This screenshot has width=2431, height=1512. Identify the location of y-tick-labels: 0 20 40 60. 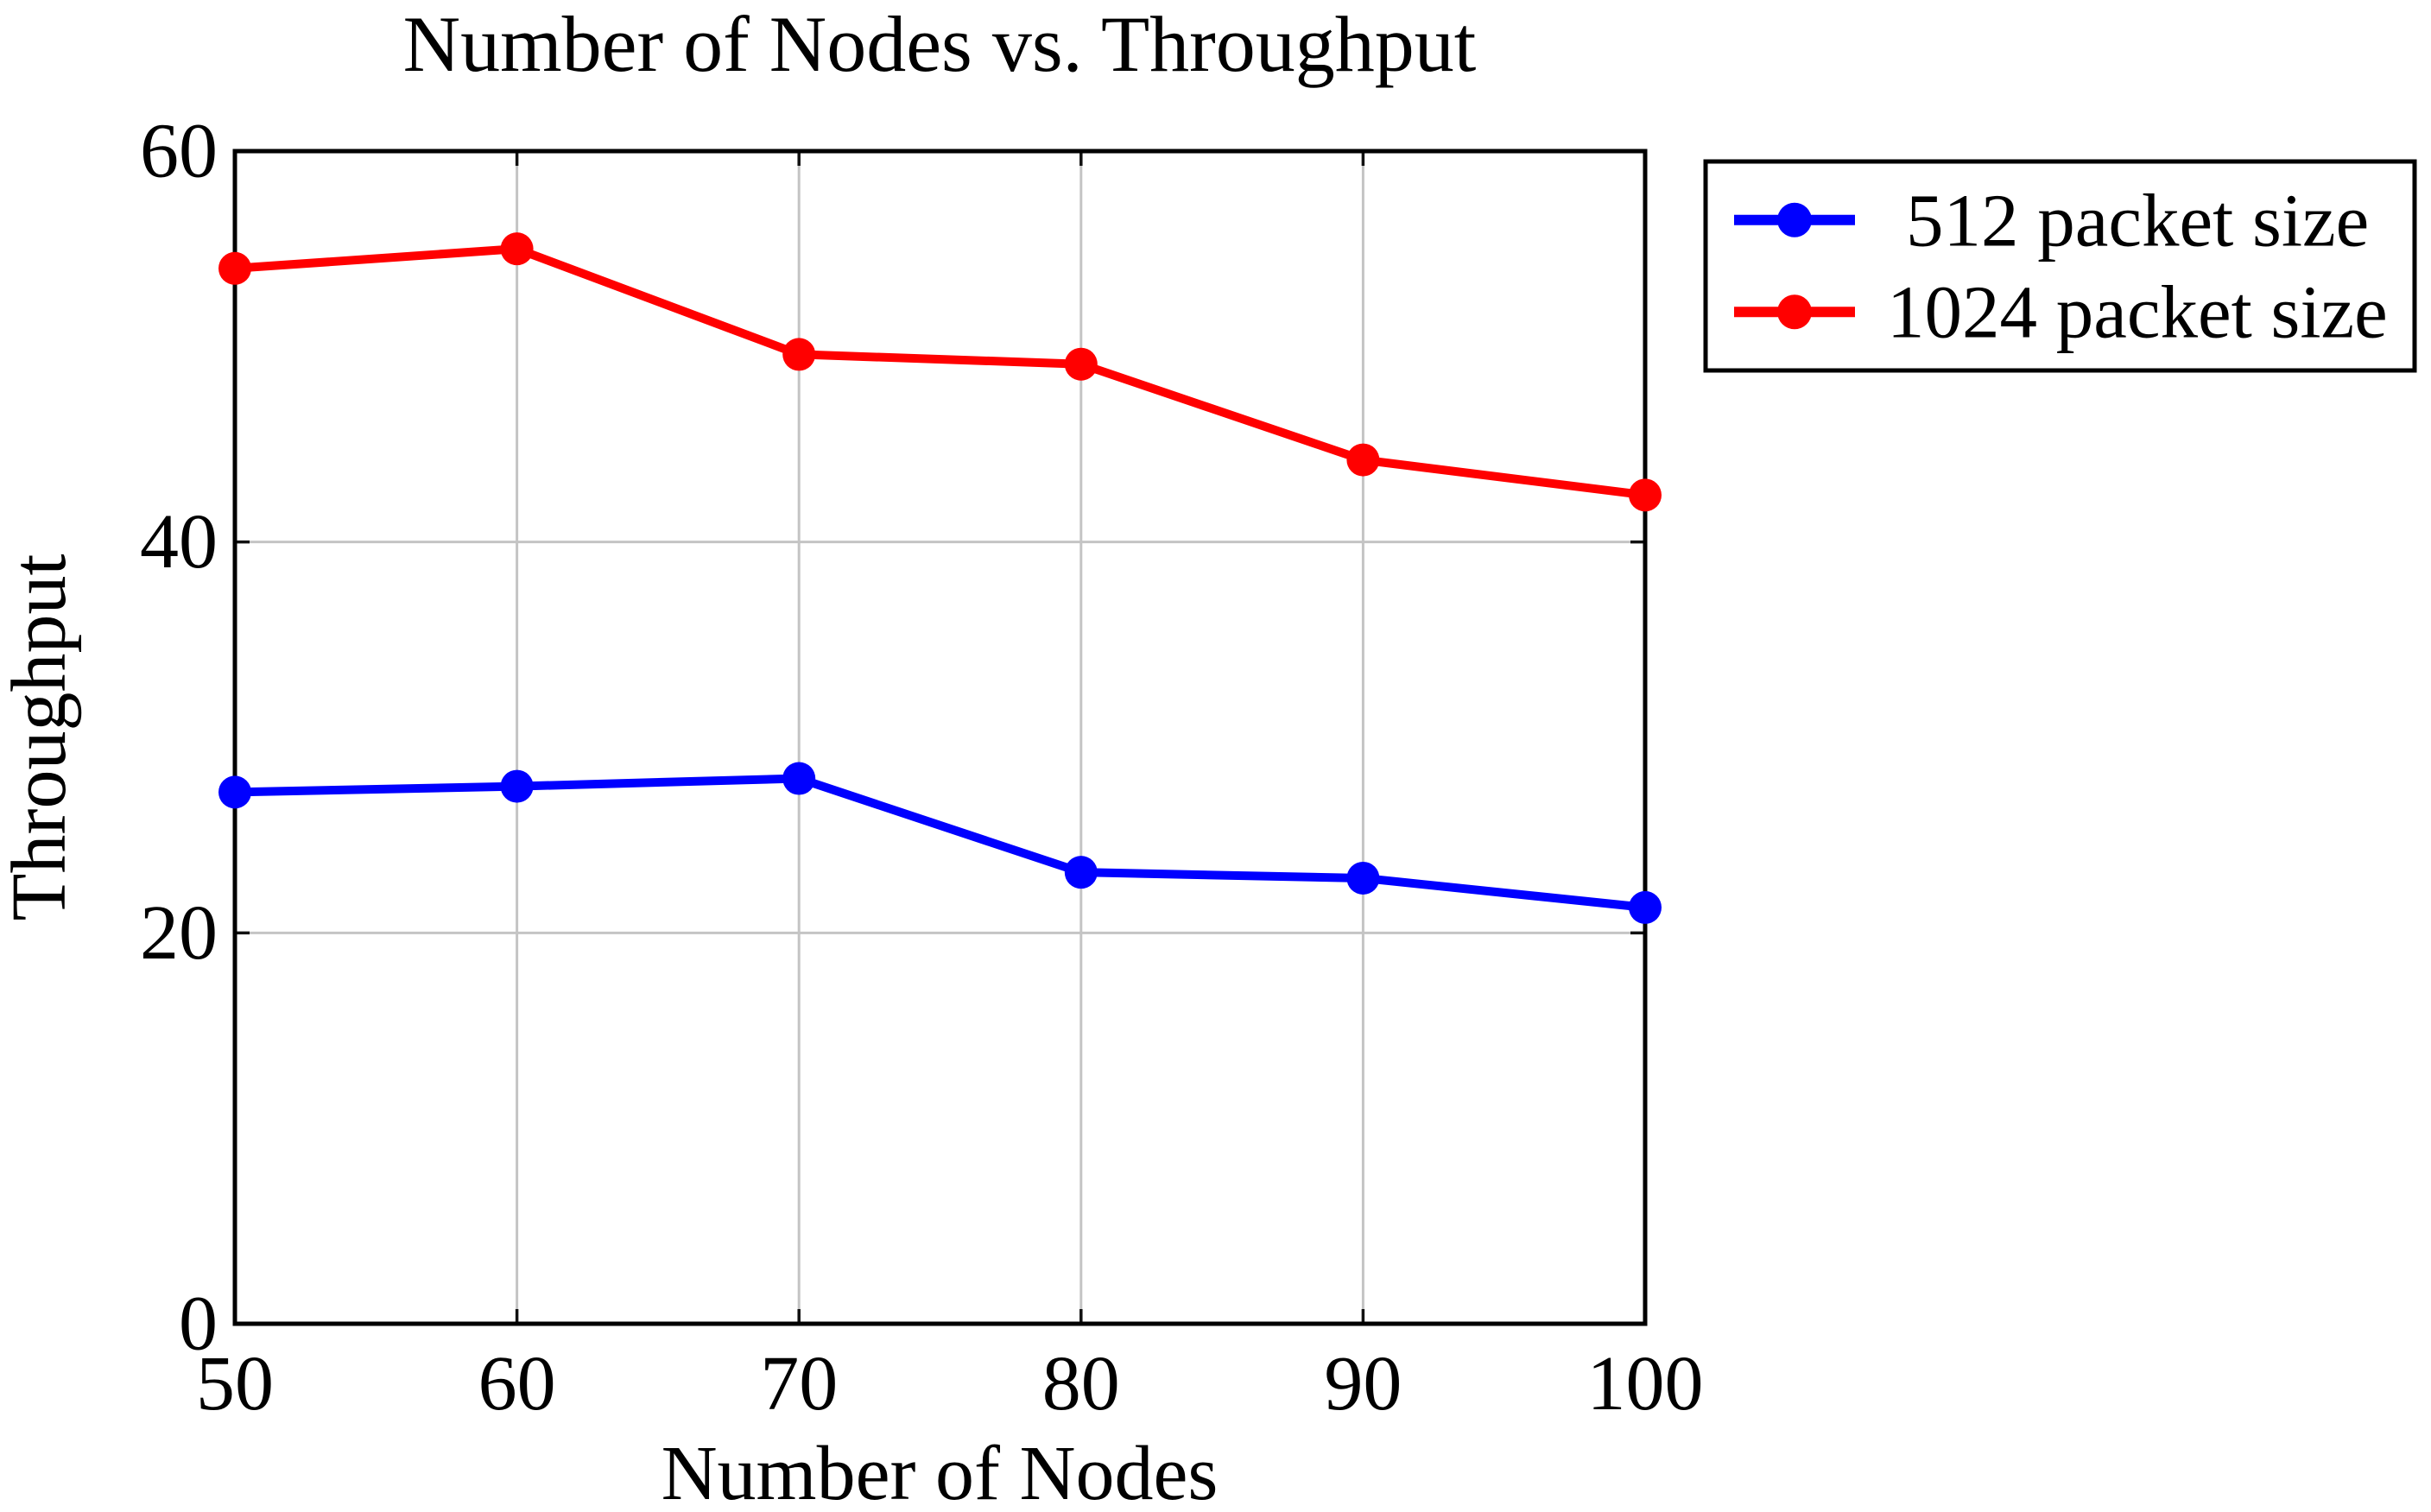
(179, 738).